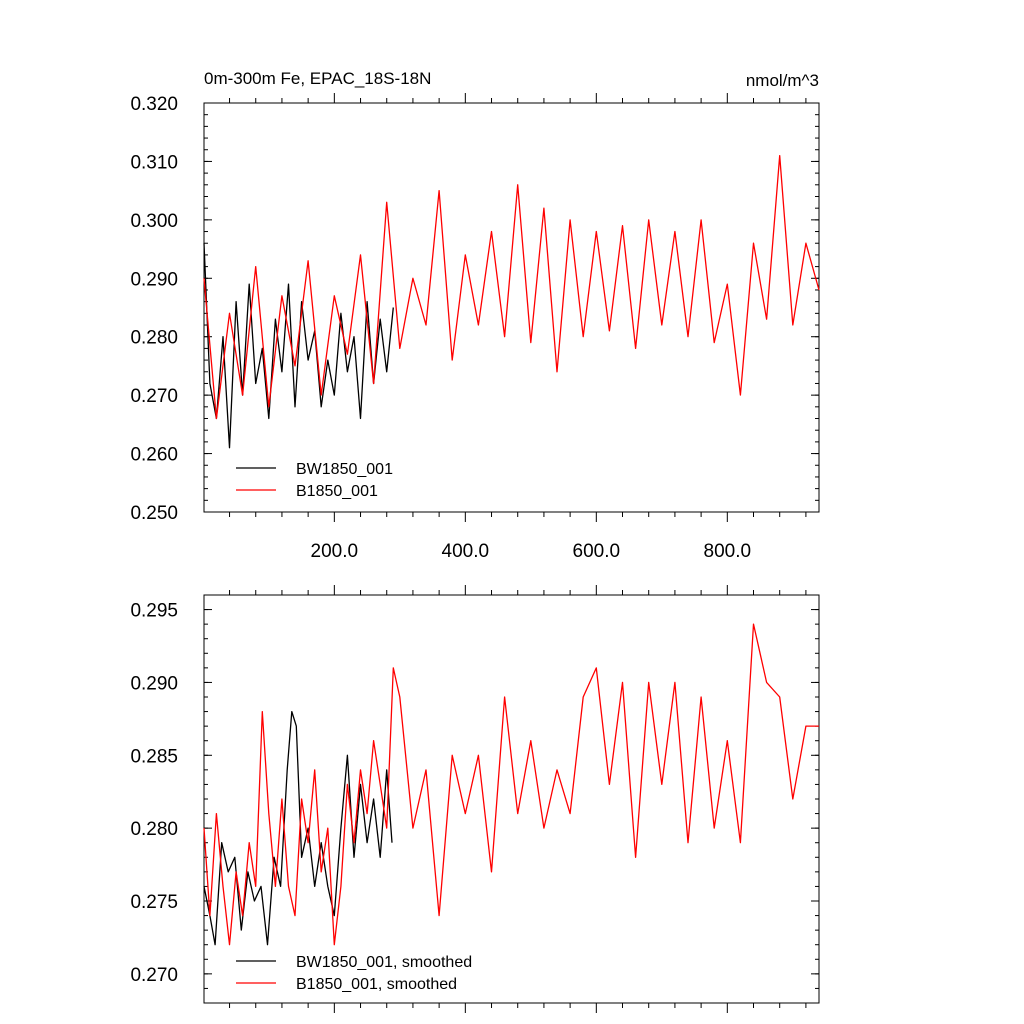 This screenshot has width=1024, height=1024. What do you see at coordinates (344, 469) in the screenshot?
I see `top-legend-label-0: BW1850_001` at bounding box center [344, 469].